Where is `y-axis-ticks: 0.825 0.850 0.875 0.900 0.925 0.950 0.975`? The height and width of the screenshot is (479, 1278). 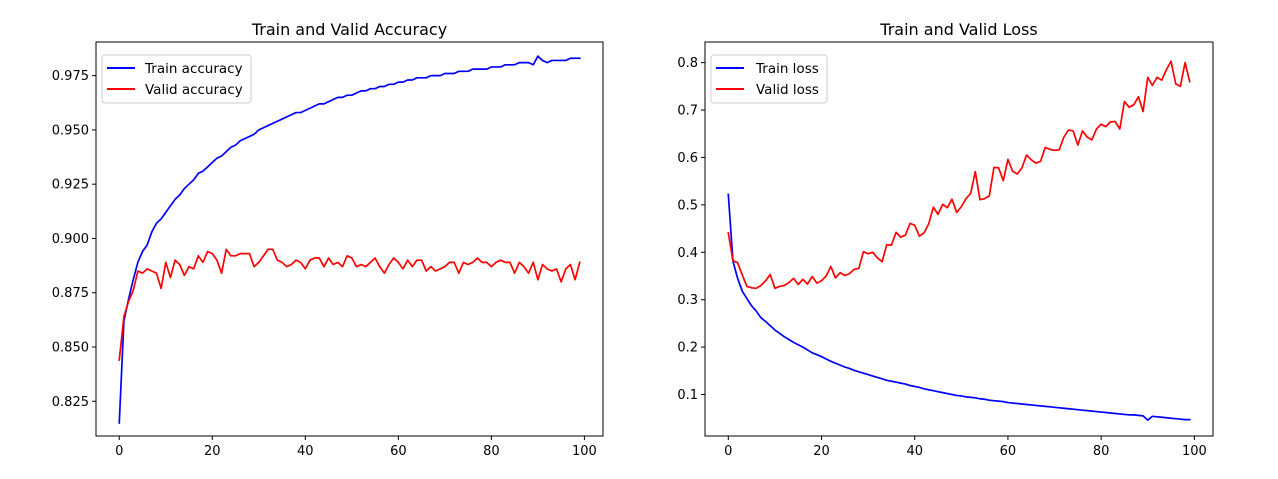 y-axis-ticks: 0.825 0.850 0.875 0.900 0.925 0.950 0.975 is located at coordinates (74, 239).